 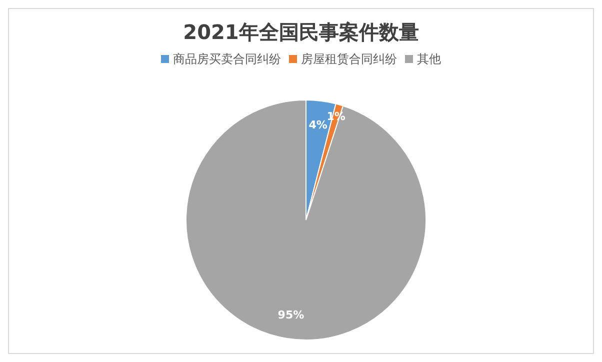 What do you see at coordinates (226, 59) in the screenshot?
I see `legend-label: 商品房买卖合同纠纷` at bounding box center [226, 59].